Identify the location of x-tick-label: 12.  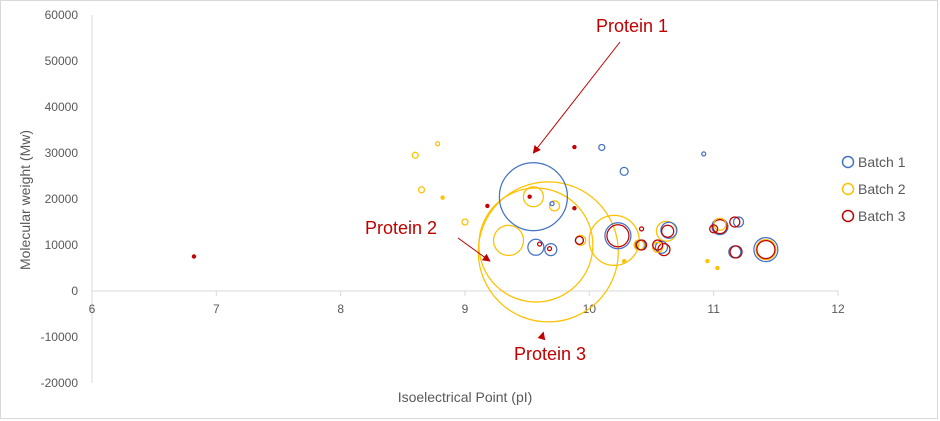
(838, 309).